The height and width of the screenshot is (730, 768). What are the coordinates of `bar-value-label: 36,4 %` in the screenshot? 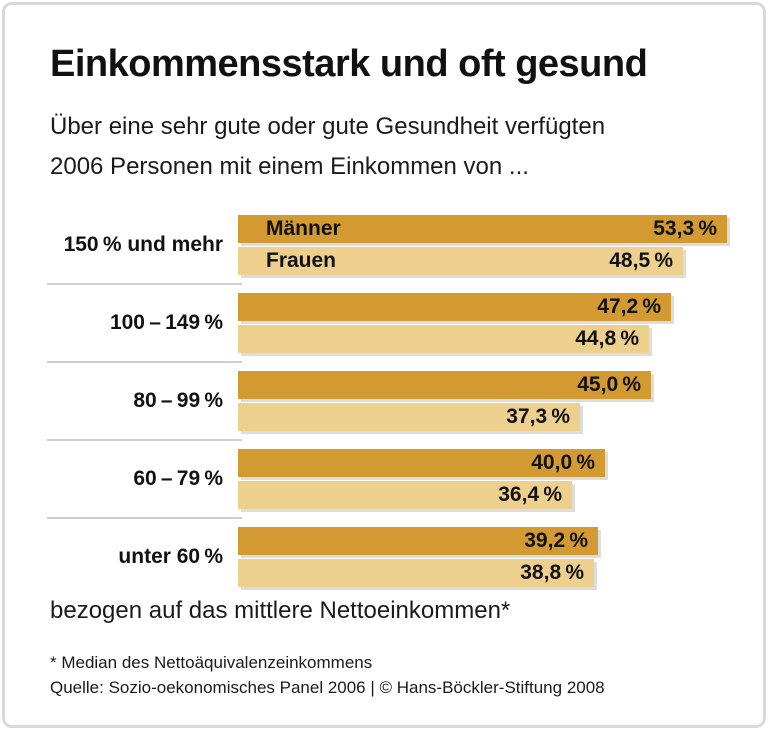 It's located at (530, 494).